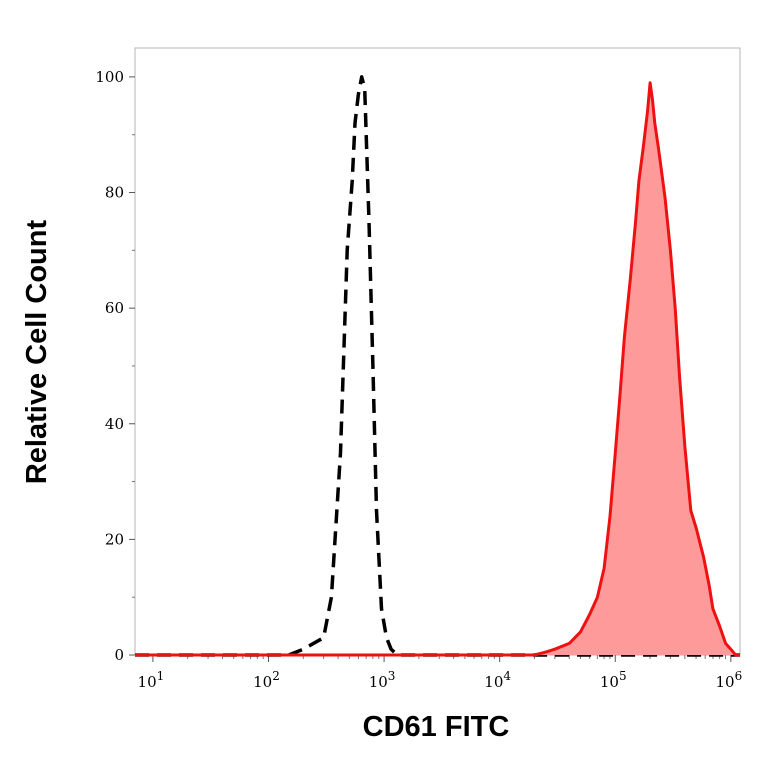  Describe the element at coordinates (382, 680) in the screenshot. I see `x-tick-label: 10³` at that location.